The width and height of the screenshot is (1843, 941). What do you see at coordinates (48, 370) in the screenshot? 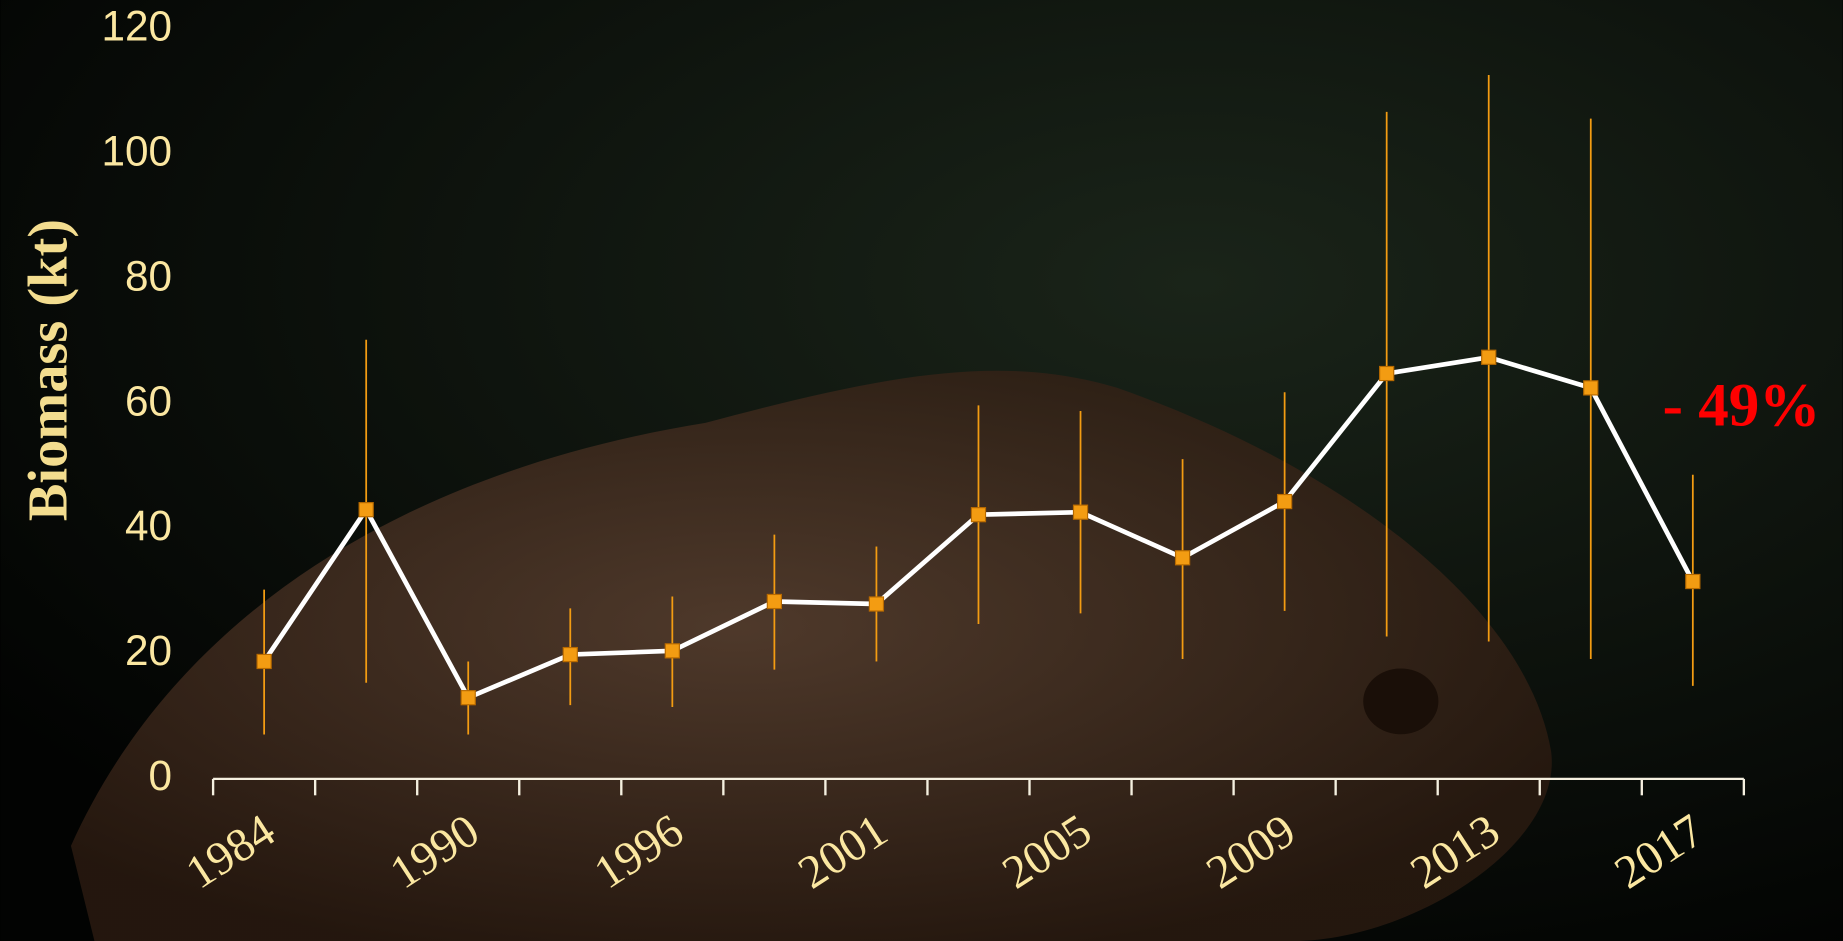
I see `y-axis-label: Biomass (kt)` at bounding box center [48, 370].